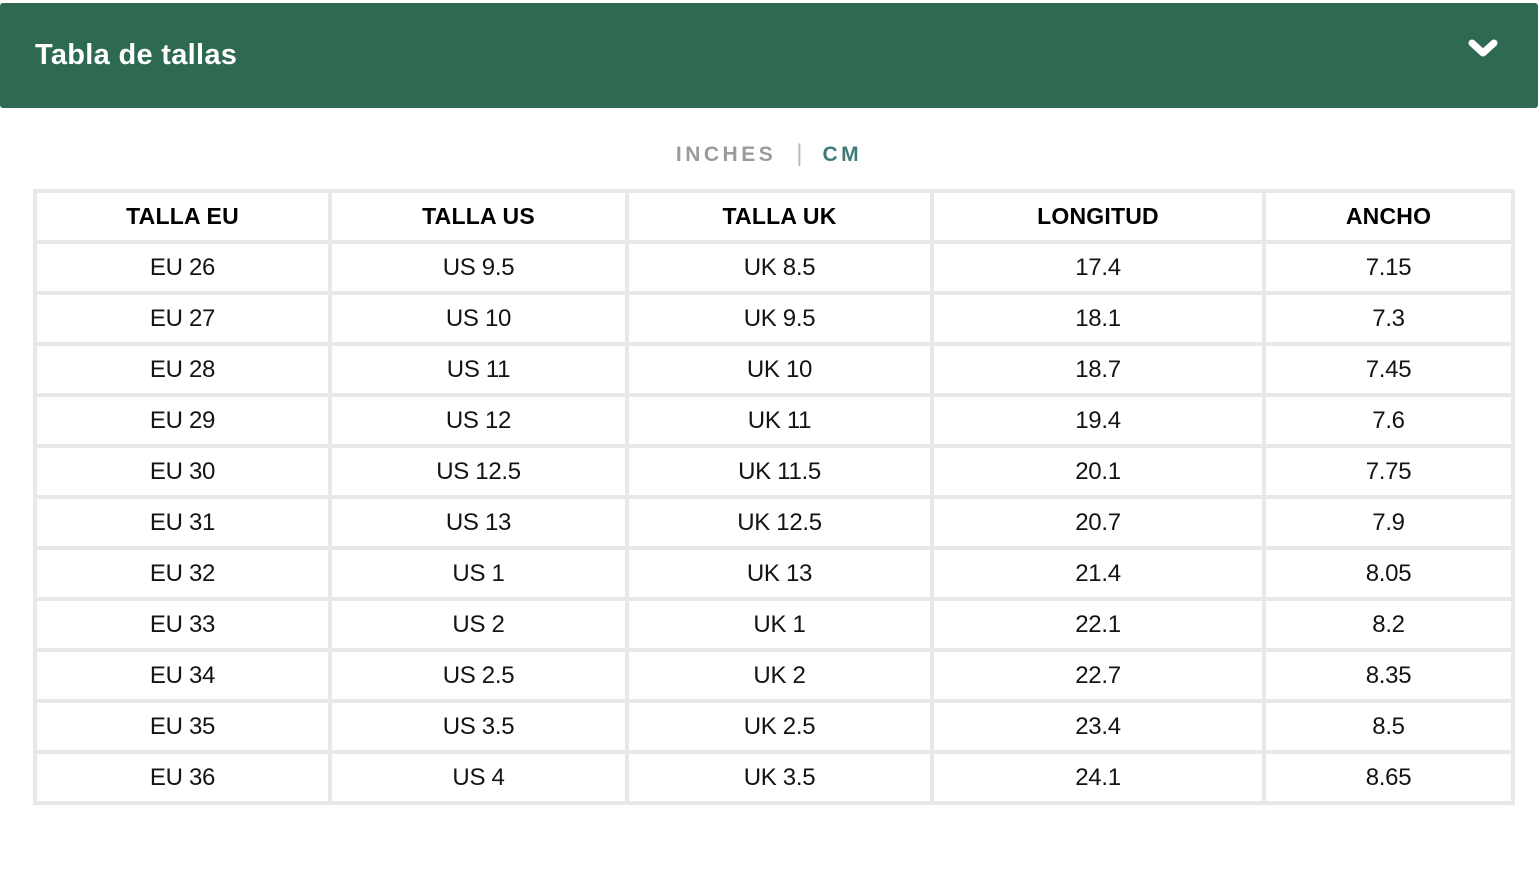 The height and width of the screenshot is (882, 1538). I want to click on table-cell: EU 29, so click(182, 420).